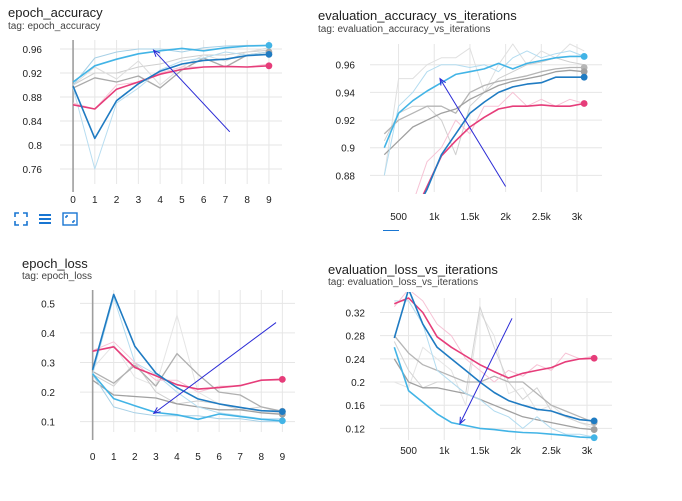 The image size is (682, 501). Describe the element at coordinates (356, 429) in the screenshot. I see `y-tick-label: 0.12` at that location.